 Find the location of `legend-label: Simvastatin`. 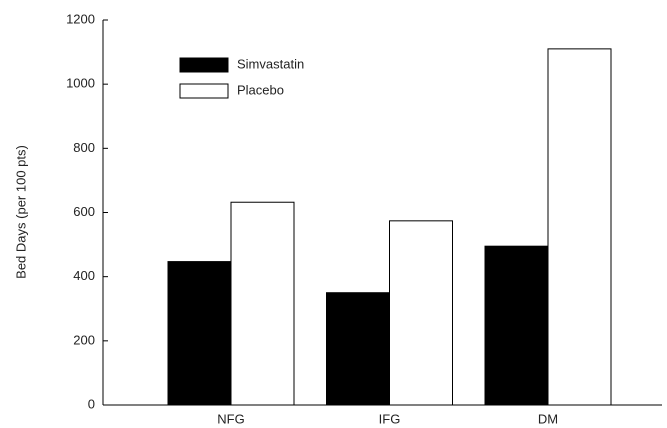

legend-label: Simvastatin is located at coordinates (270, 63).